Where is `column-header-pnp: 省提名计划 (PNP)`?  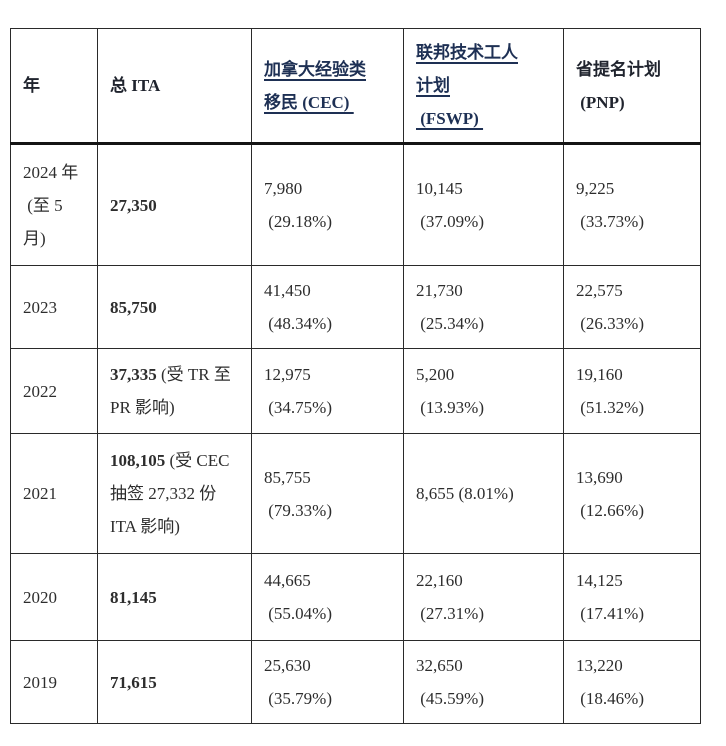
column-header-pnp: 省提名计划 (PNP) is located at coordinates (632, 86).